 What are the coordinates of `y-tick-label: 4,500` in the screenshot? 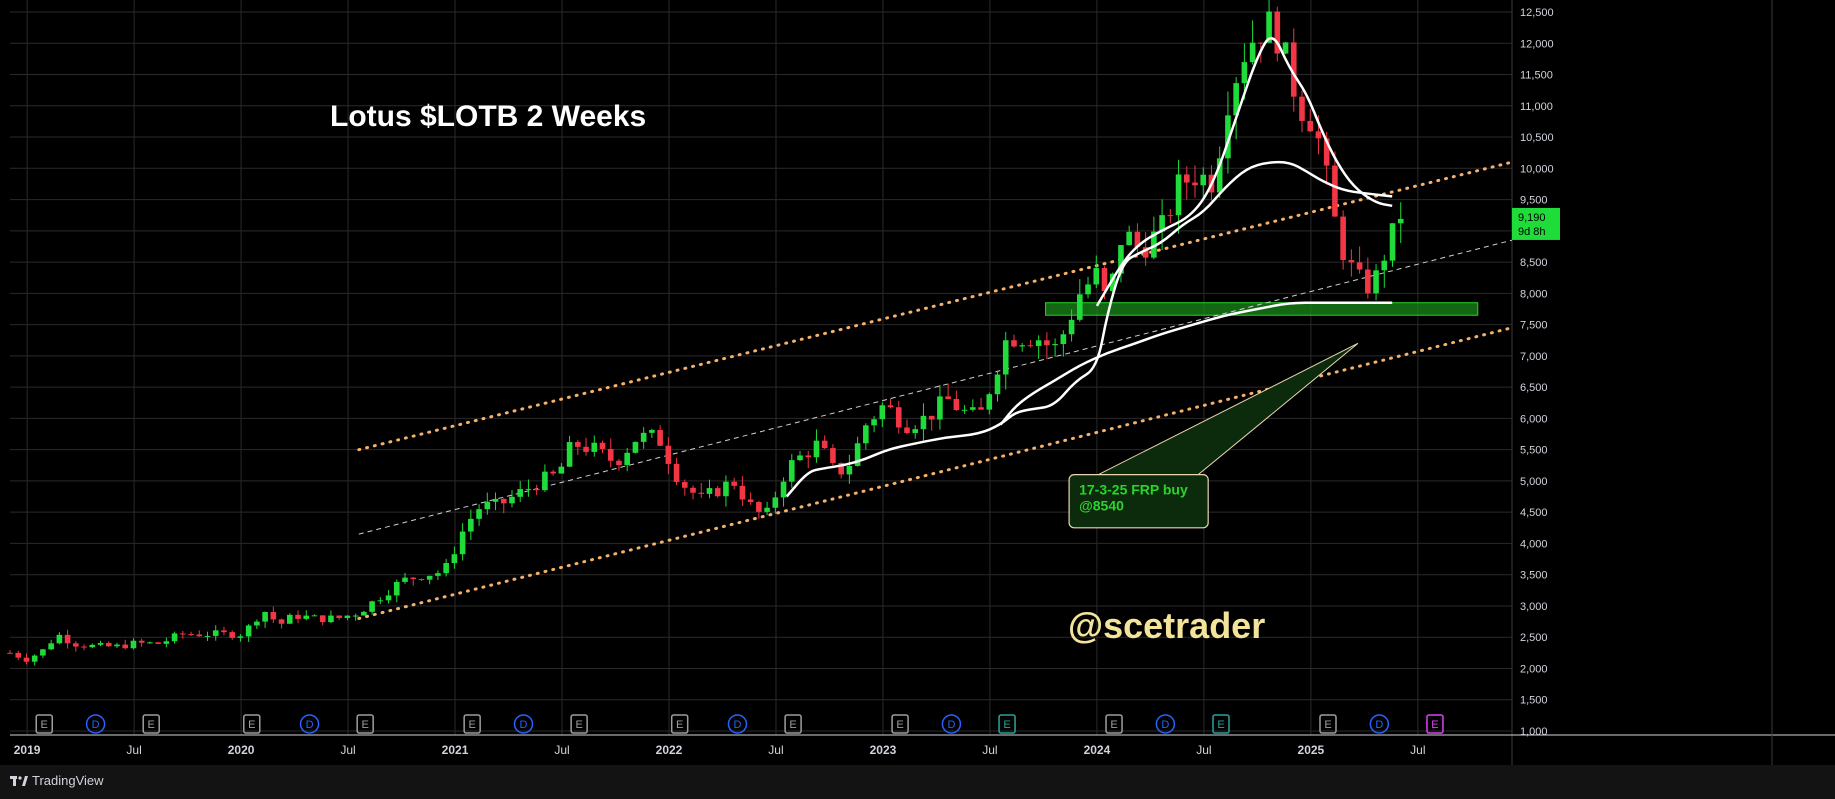 It's located at (1534, 513).